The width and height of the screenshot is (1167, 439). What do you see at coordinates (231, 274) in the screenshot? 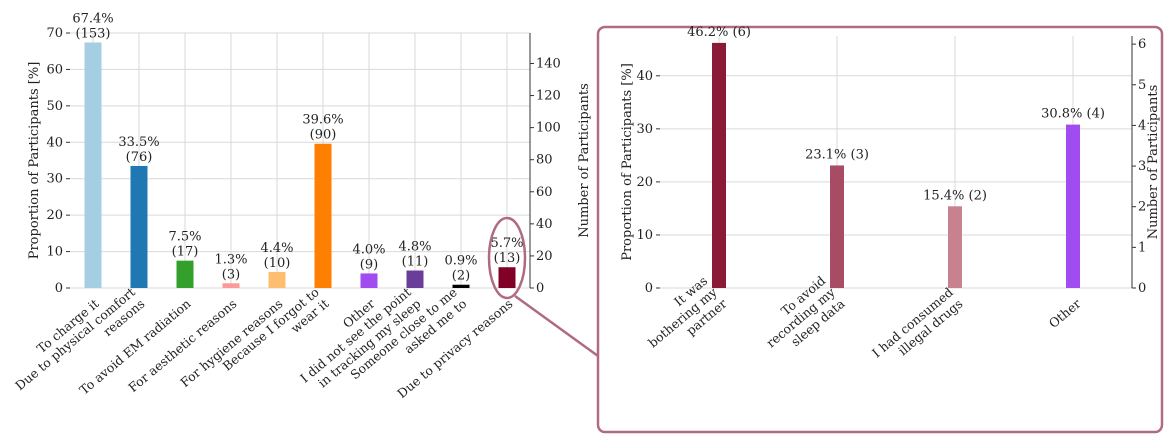
I see `bar-count-label: (3)` at bounding box center [231, 274].